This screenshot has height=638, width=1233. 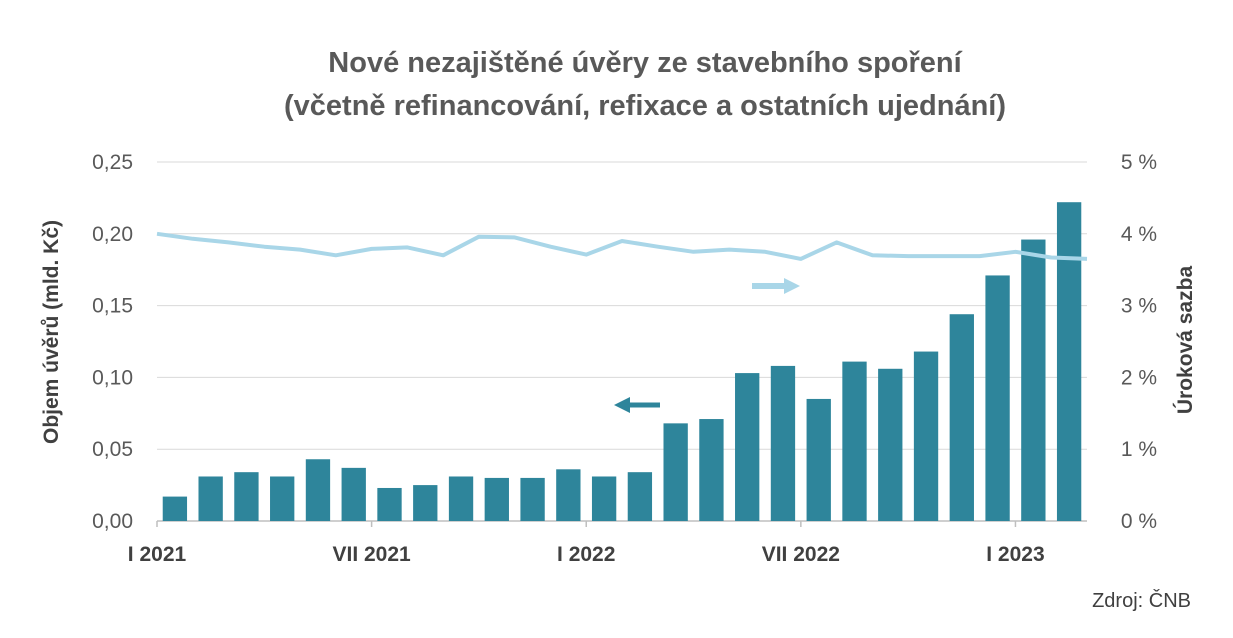 What do you see at coordinates (112, 521) in the screenshot?
I see `y-tick-label: 0,00` at bounding box center [112, 521].